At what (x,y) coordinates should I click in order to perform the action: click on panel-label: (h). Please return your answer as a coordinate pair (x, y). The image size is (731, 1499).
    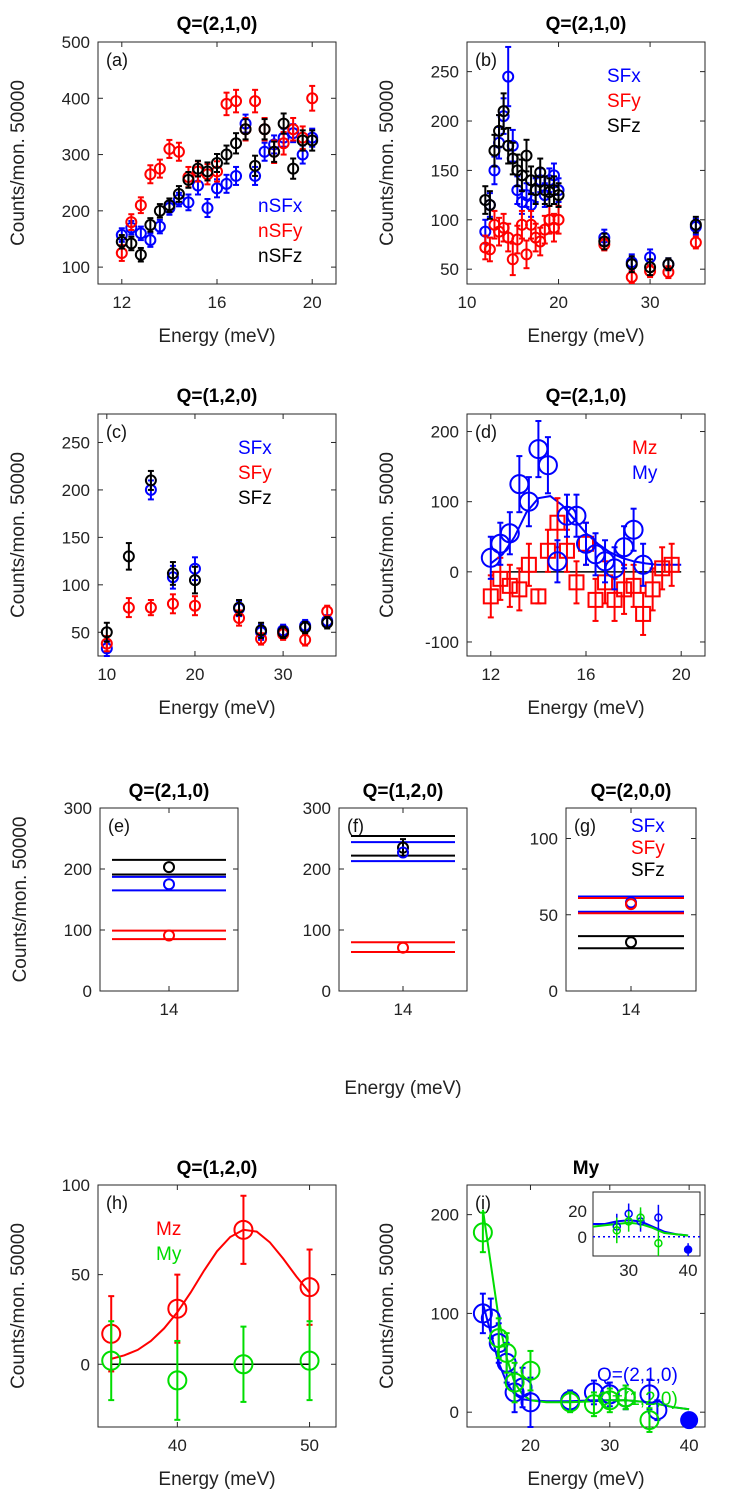
    Looking at the image, I should click on (117, 1203).